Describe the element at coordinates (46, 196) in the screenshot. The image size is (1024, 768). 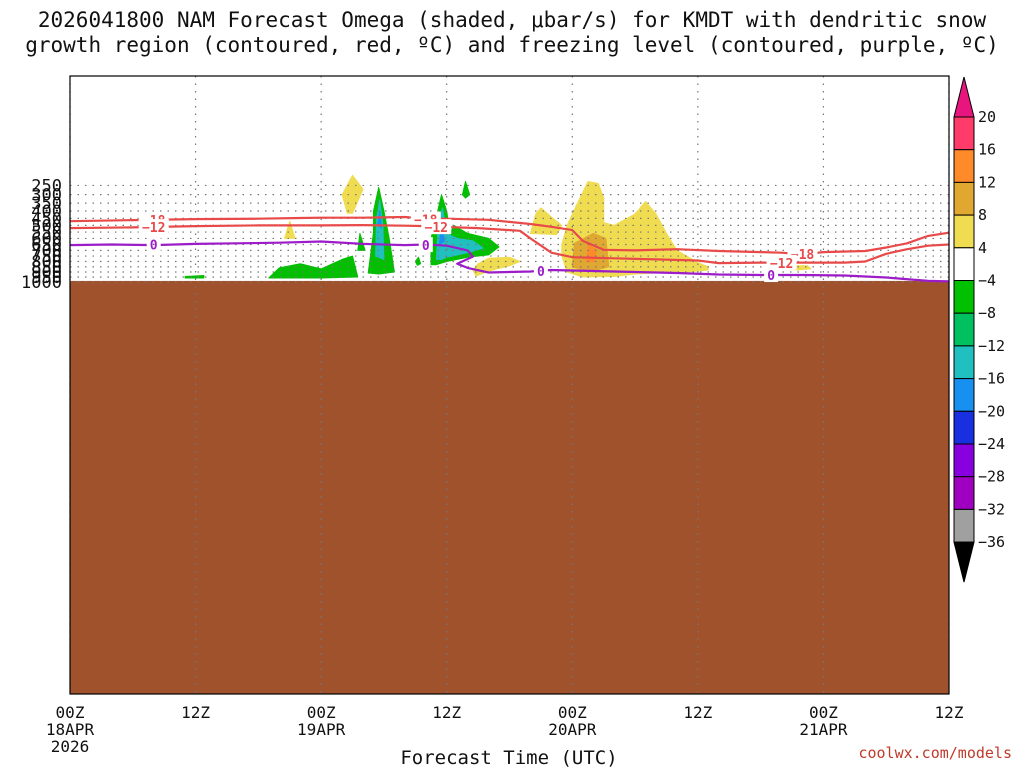
I see `y-tick-label-300: 300` at that location.